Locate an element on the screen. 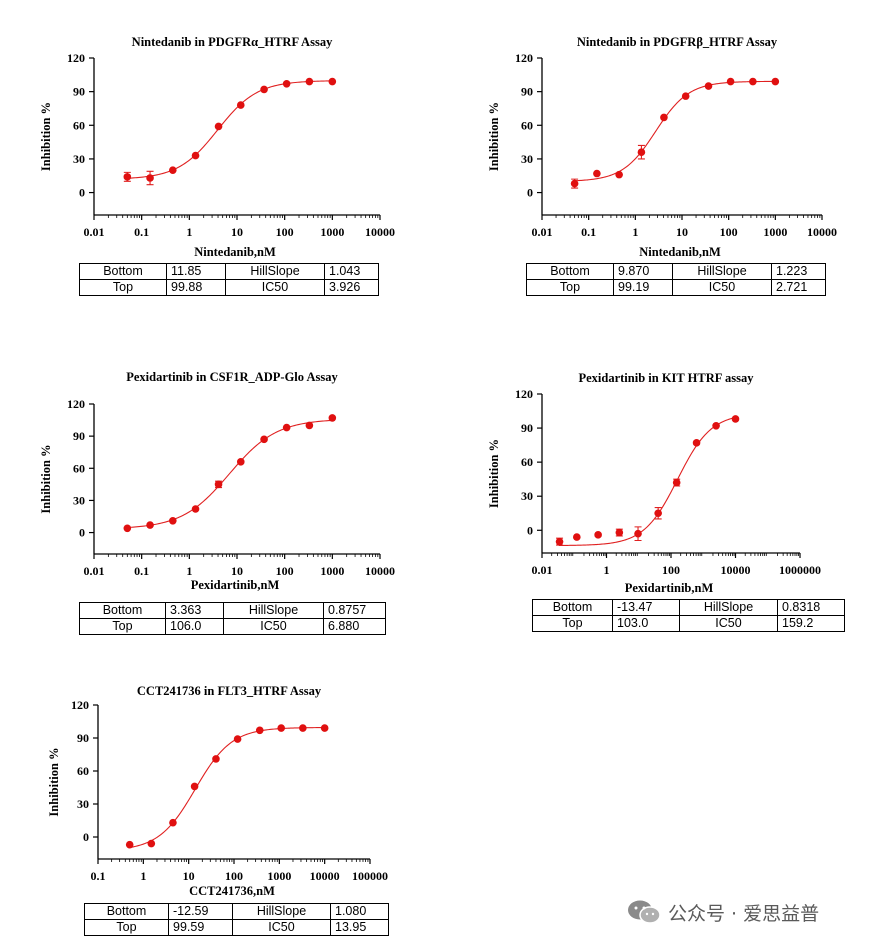  table-row: Top 99.59 IC50 13.95 is located at coordinates (236, 927).